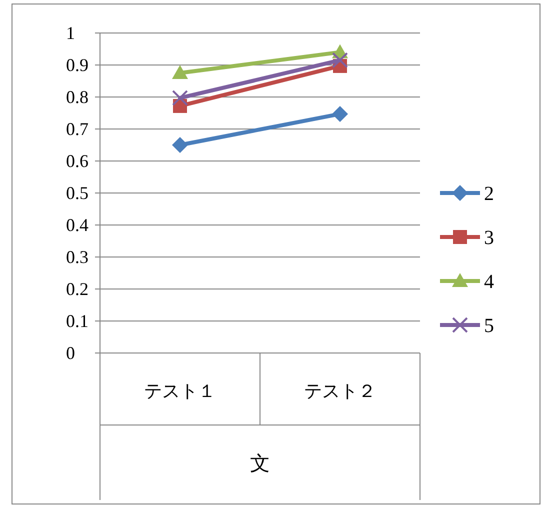 Image resolution: width=544 pixels, height=509 pixels. Describe the element at coordinates (77, 225) in the screenshot. I see `y-tick-label: 0.4` at that location.